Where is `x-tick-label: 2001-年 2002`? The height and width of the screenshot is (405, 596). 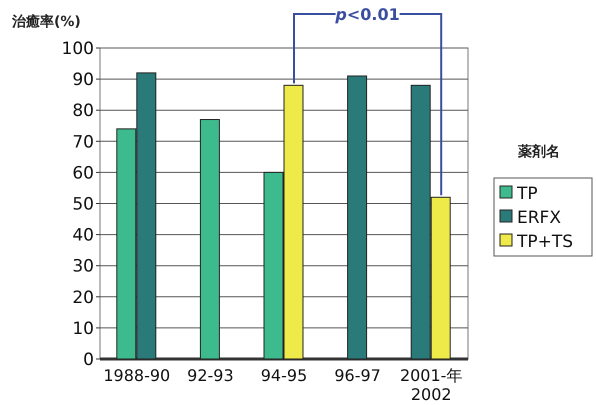
x-tick-label: 2001-年 2002 is located at coordinates (431, 385).